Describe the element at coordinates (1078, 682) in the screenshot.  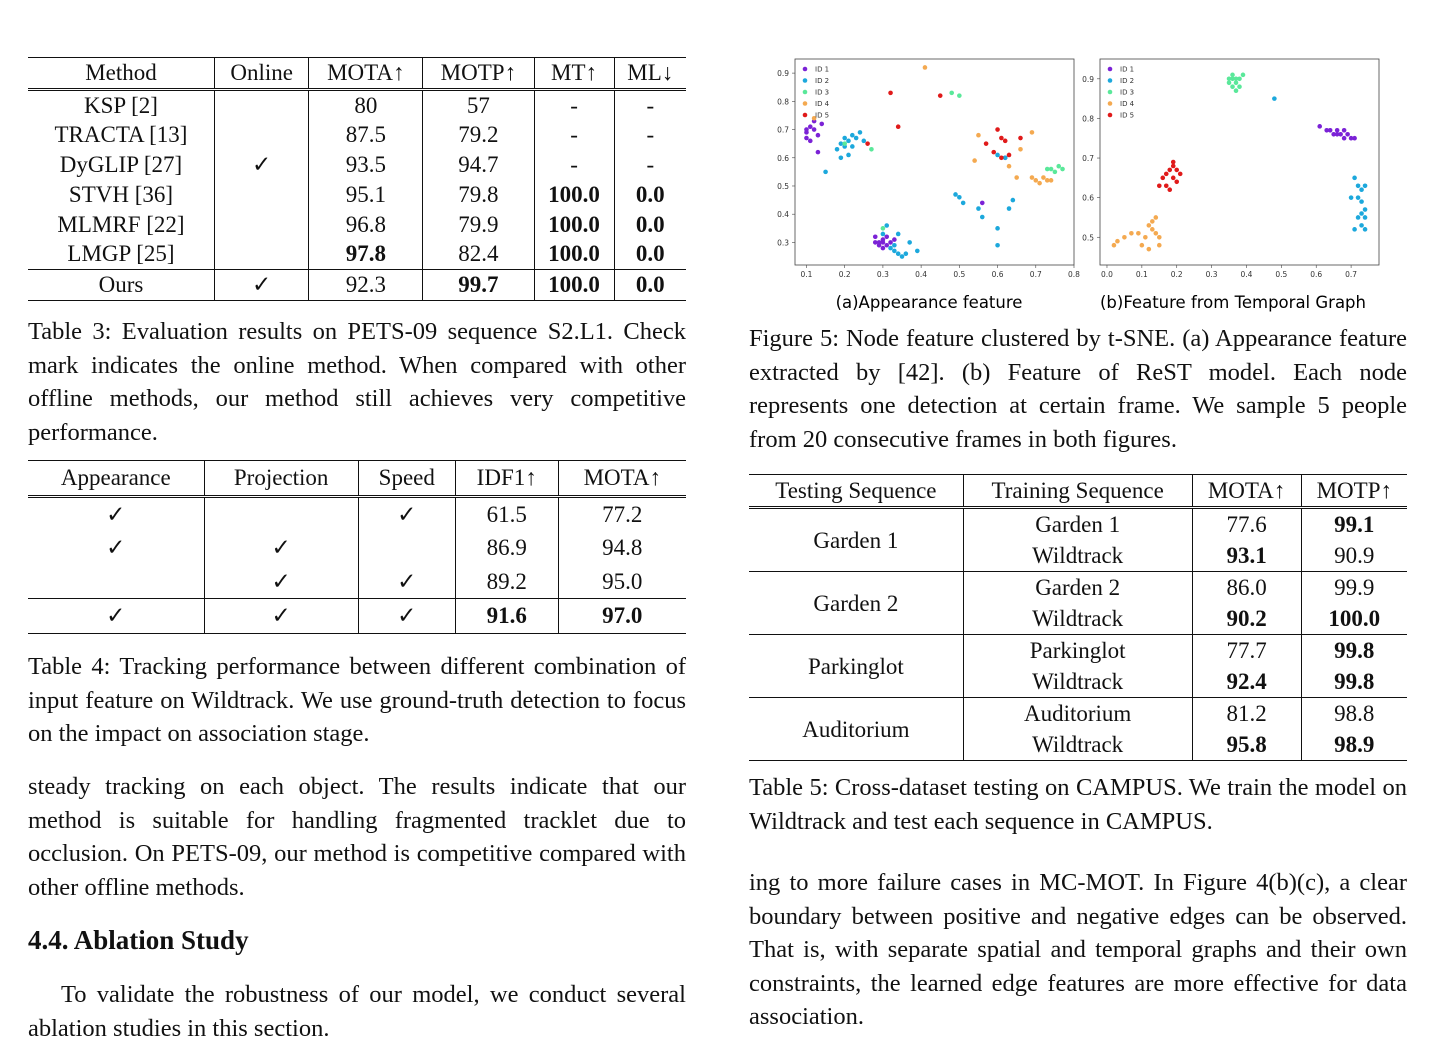
I see `table-row: Wildtrack 92.4 99.8` at that location.